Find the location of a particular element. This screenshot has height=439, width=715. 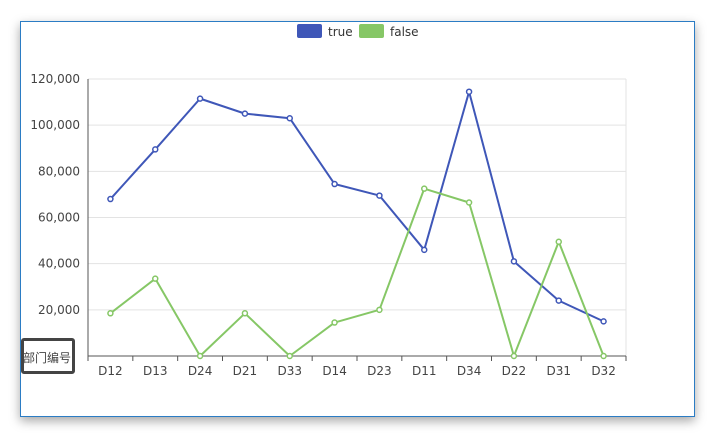

x-tick-label: D32 is located at coordinates (603, 371).